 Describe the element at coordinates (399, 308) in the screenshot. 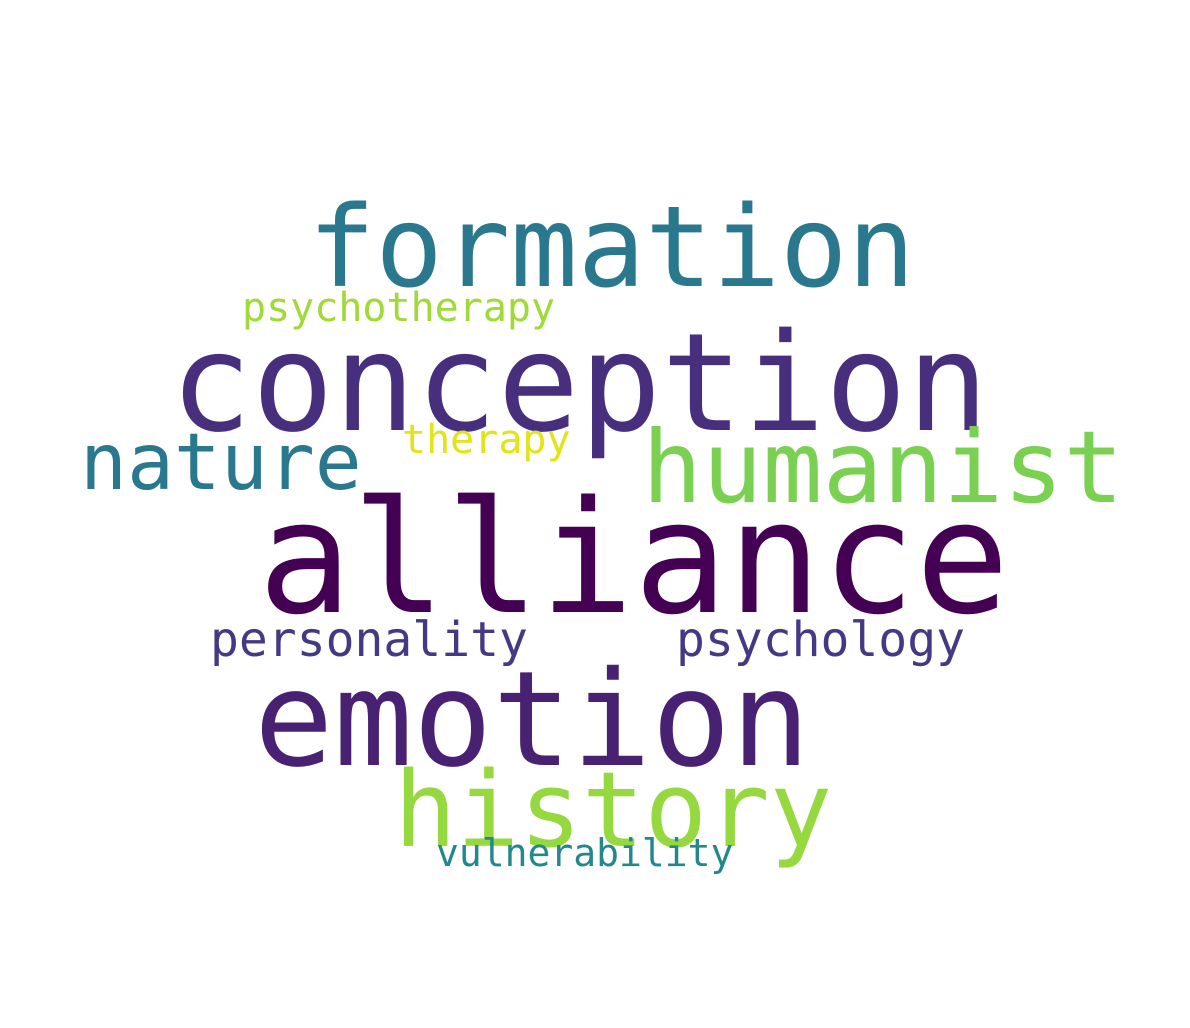

I see `word-psychotherapy: psychotherapy` at that location.